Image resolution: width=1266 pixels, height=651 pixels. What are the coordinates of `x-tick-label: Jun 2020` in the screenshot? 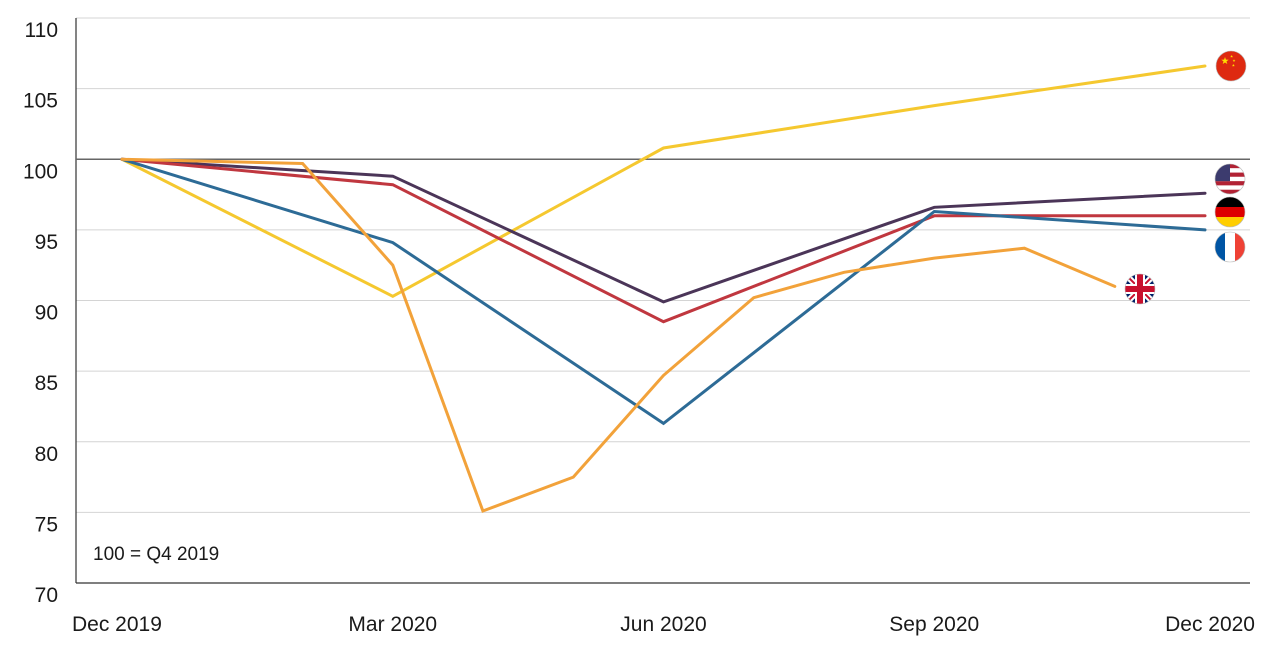 It's located at (663, 624).